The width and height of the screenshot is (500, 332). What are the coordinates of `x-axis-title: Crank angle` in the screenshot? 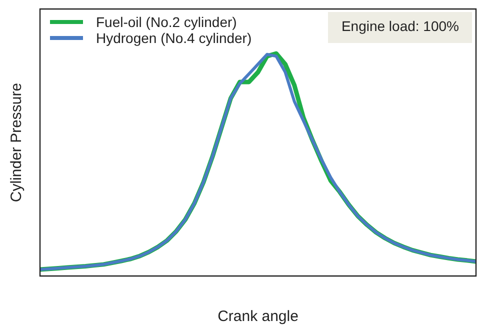 It's located at (258, 317).